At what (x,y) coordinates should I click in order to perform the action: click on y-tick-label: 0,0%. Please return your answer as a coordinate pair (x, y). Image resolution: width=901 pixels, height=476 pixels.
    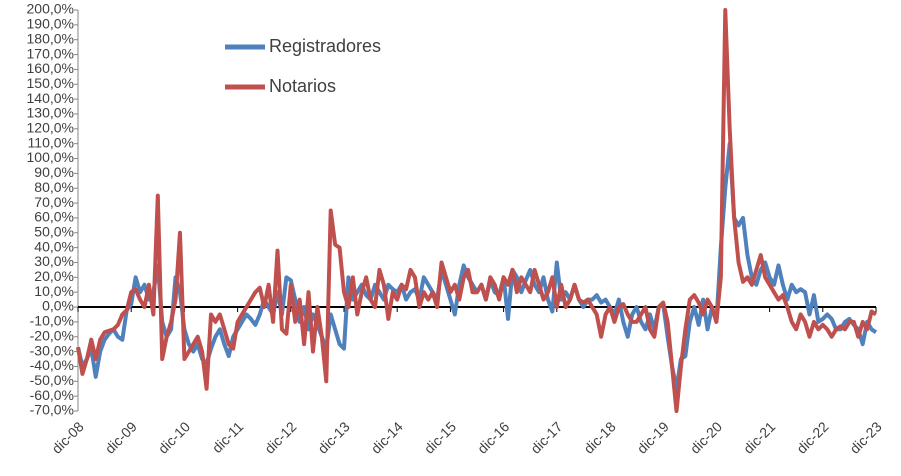
    Looking at the image, I should click on (58, 306).